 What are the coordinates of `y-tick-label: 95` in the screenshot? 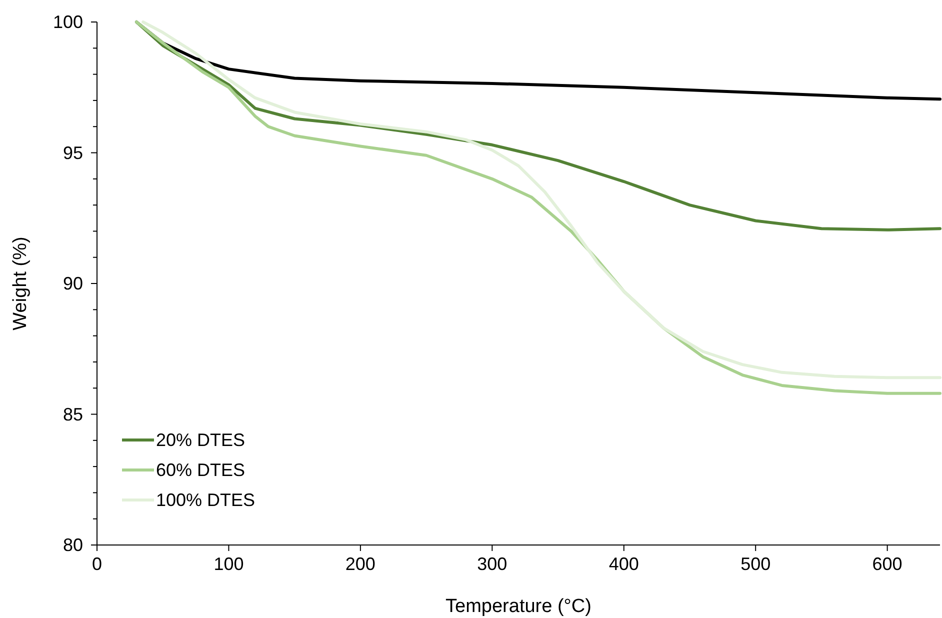 It's located at (72, 152).